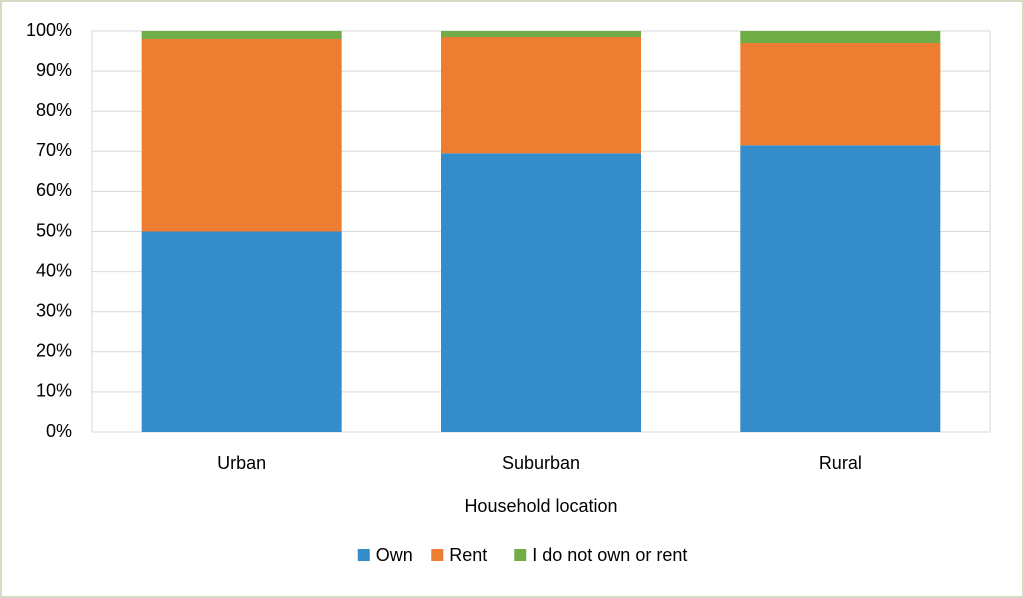 Image resolution: width=1024 pixels, height=598 pixels. Describe the element at coordinates (241, 463) in the screenshot. I see `x-tick-label: Urban` at that location.